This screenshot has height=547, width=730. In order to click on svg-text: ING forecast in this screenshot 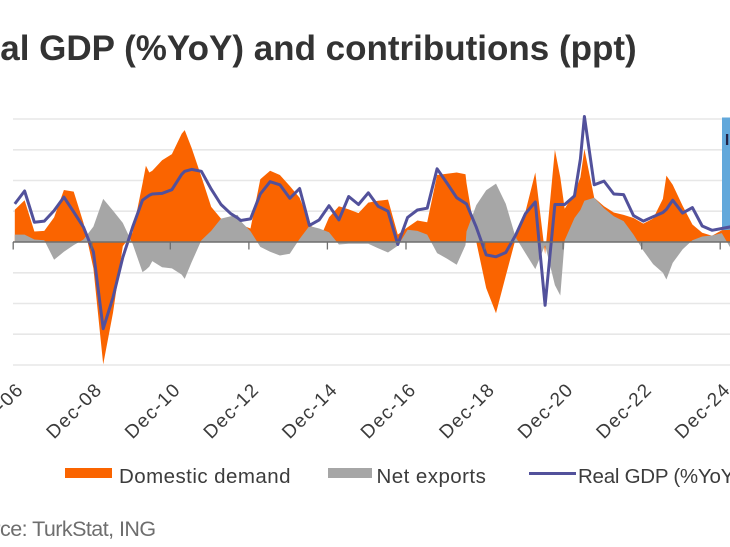, I will do `click(727, 140)`.